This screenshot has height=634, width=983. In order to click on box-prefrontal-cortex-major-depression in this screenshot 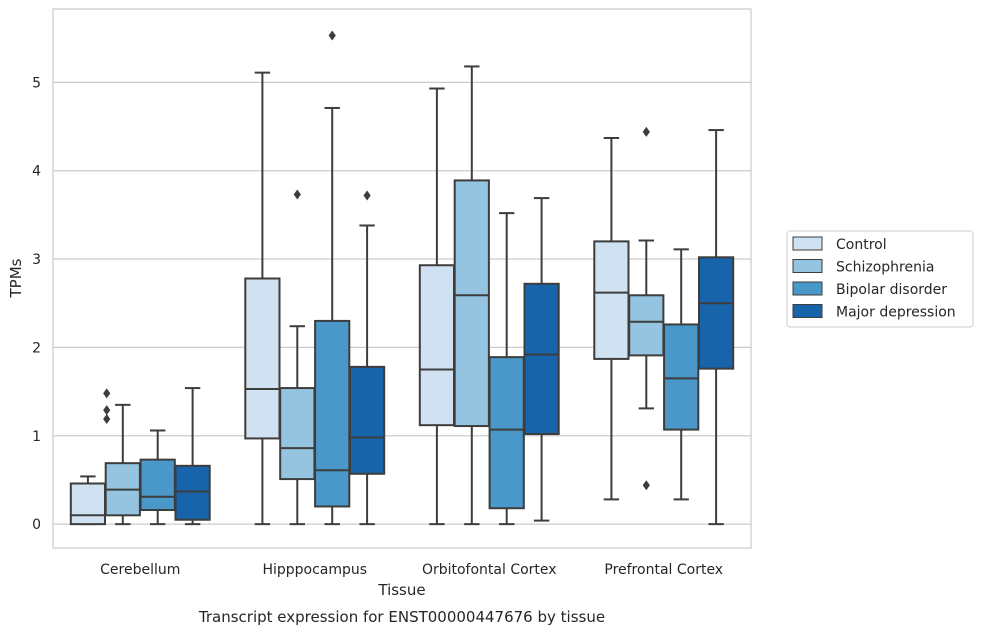, I will do `click(716, 327)`.